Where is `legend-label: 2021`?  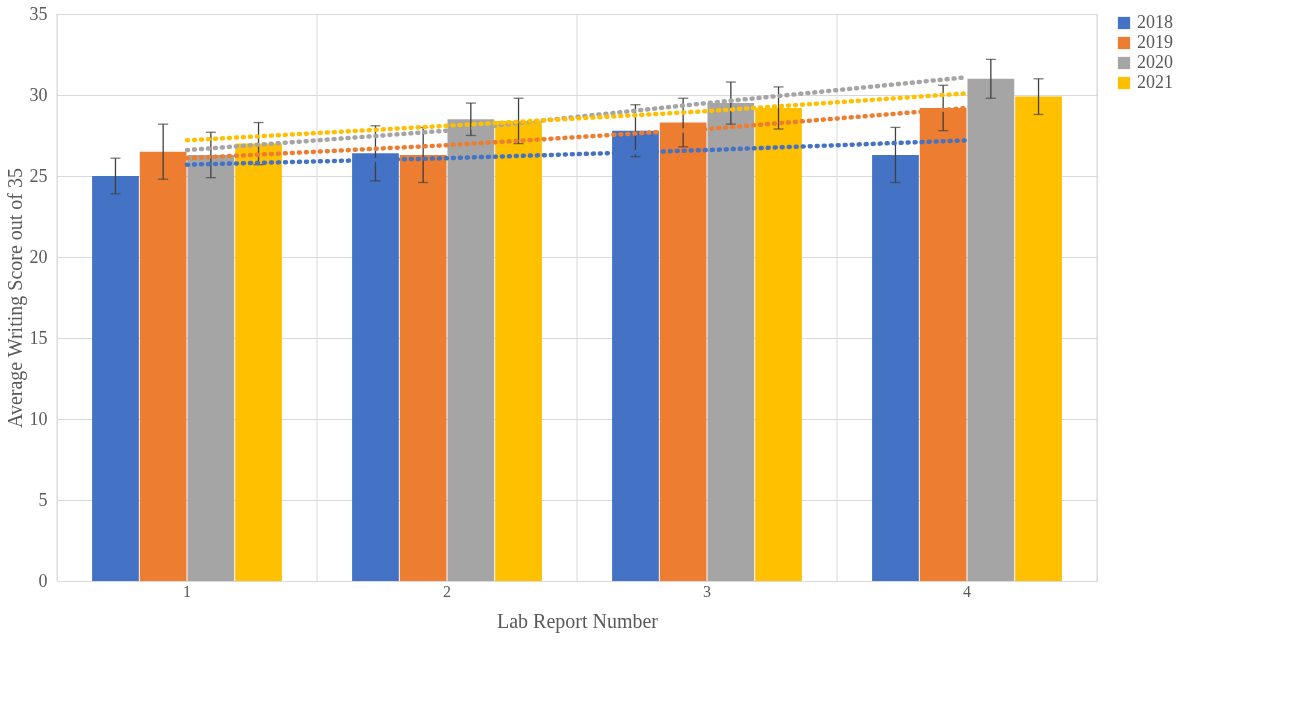 legend-label: 2021 is located at coordinates (1155, 82).